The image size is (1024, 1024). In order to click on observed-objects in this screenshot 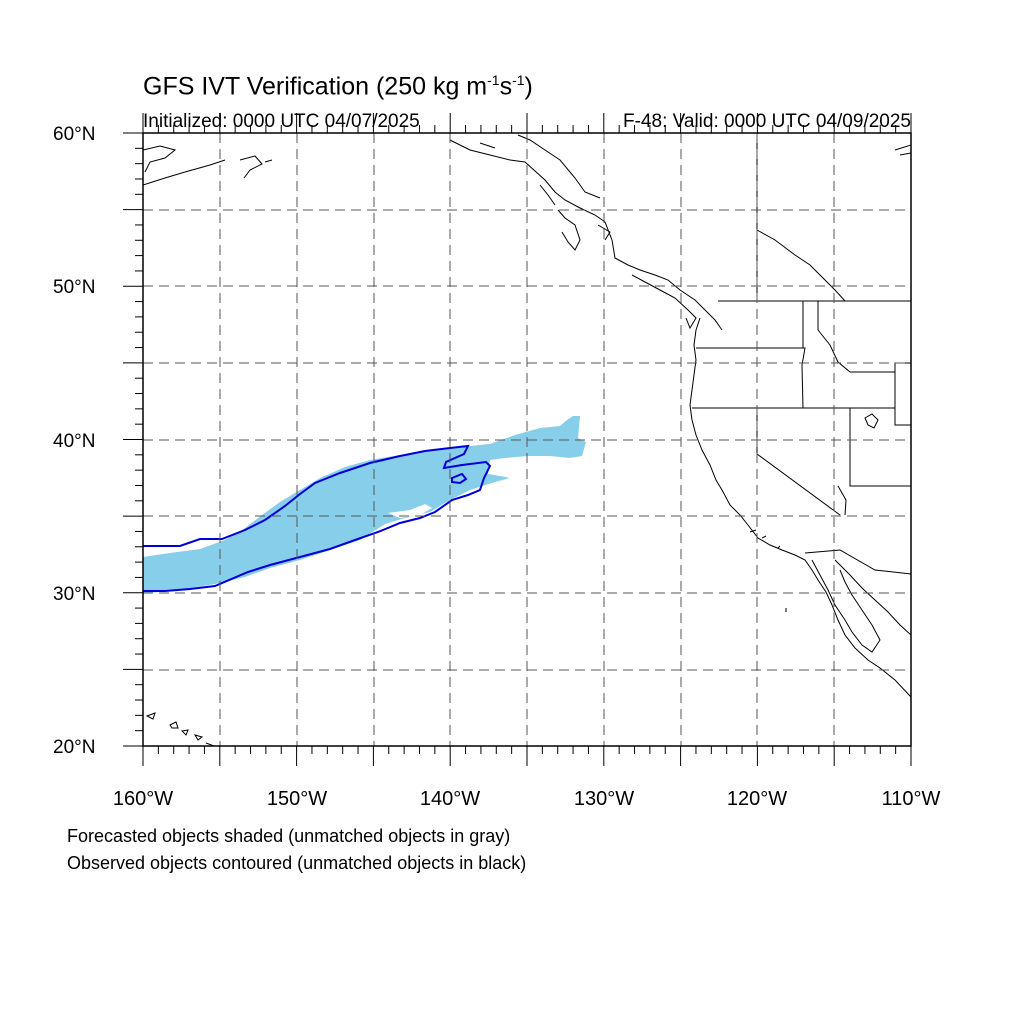, I will do `click(317, 518)`.